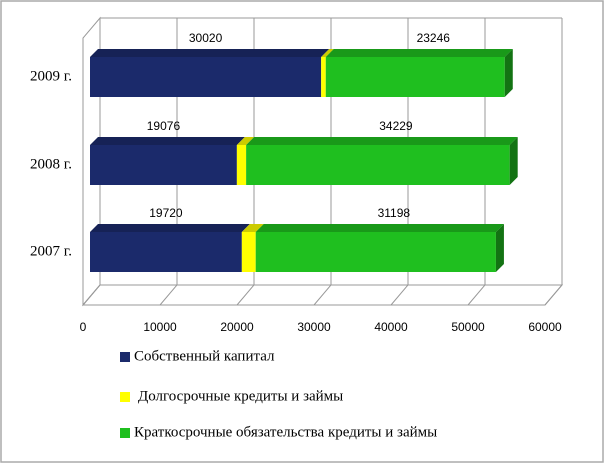 This screenshot has height=466, width=607. What do you see at coordinates (51, 76) in the screenshot?
I see `category-label: 2009 г.` at bounding box center [51, 76].